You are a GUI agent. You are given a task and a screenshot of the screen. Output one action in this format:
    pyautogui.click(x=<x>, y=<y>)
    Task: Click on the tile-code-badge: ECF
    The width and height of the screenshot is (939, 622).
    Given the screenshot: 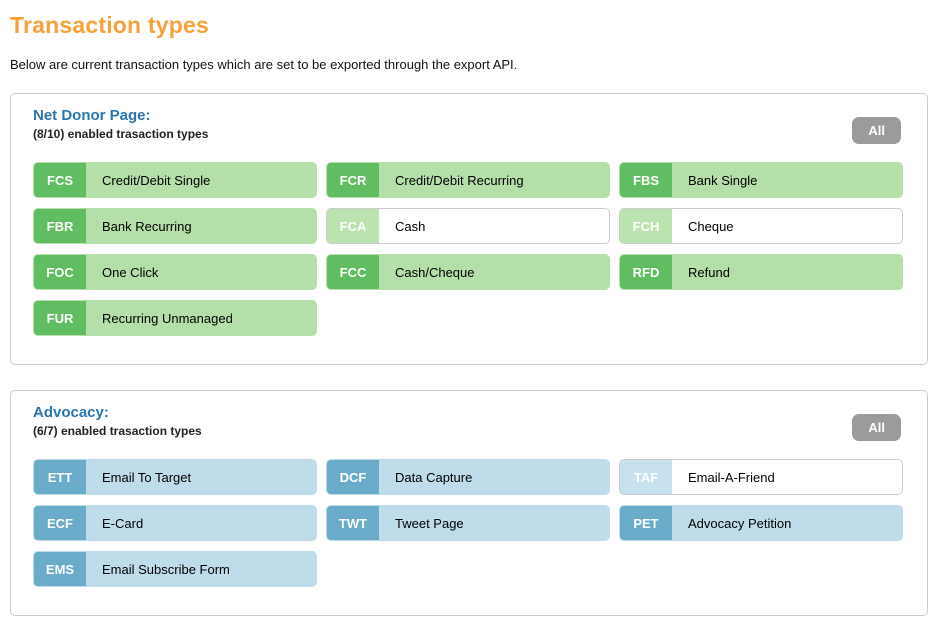 What is the action you would take?
    pyautogui.click(x=60, y=523)
    